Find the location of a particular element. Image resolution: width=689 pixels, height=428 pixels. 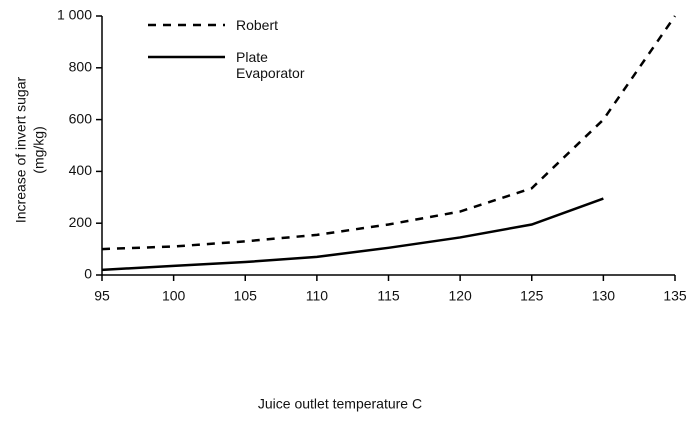

y-tick-label: 400 is located at coordinates (81, 170).